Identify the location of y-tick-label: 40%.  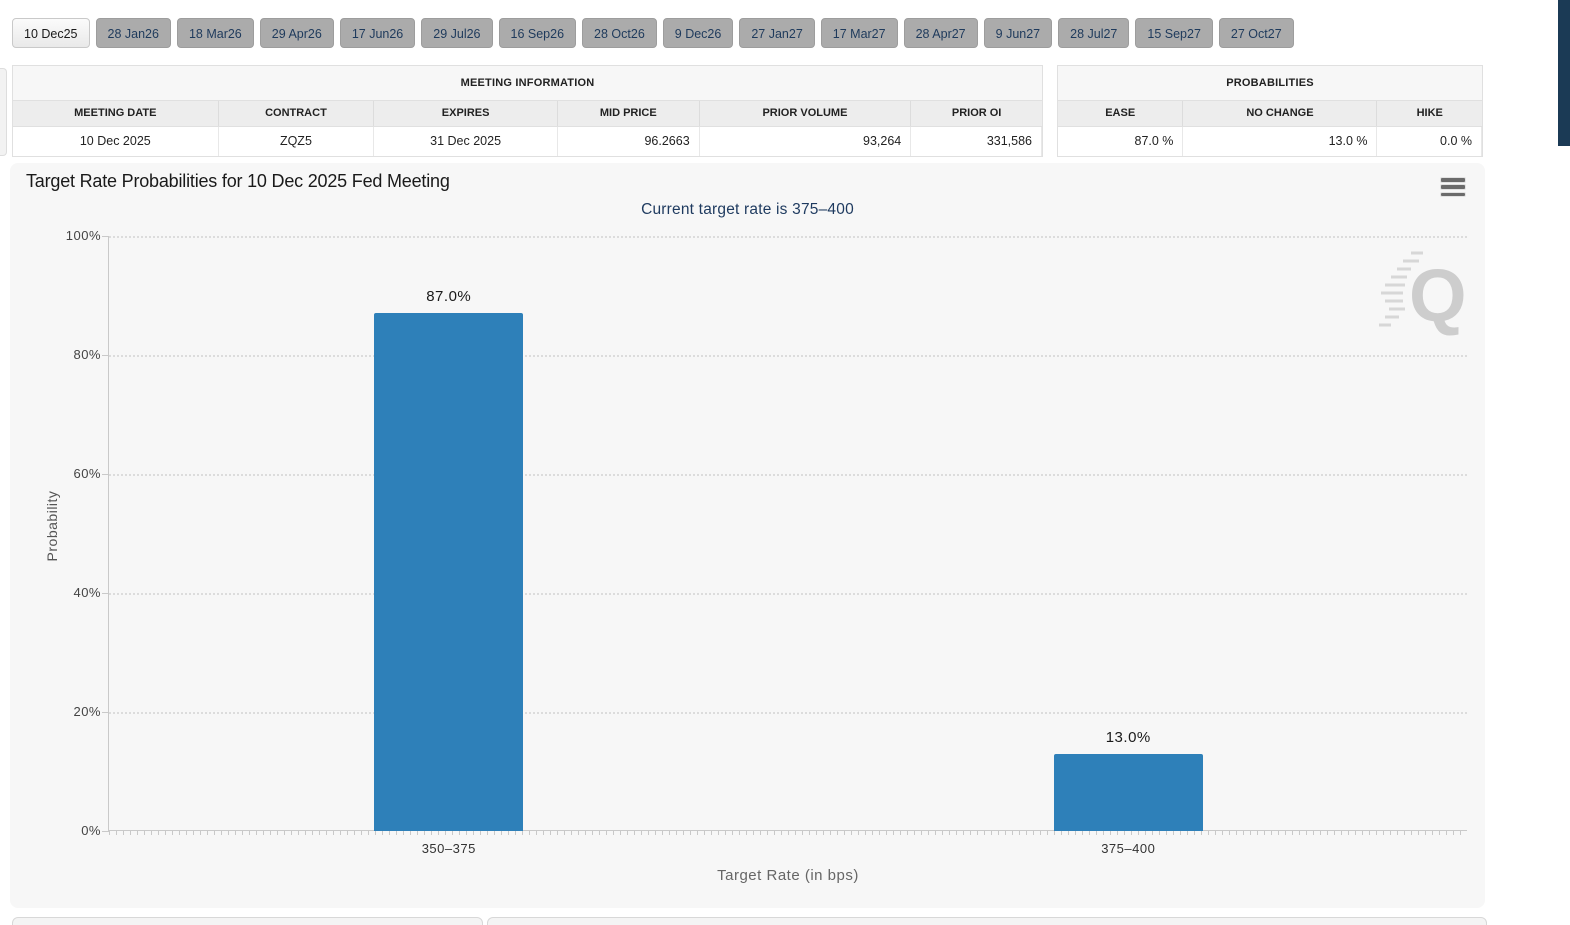
(87, 592).